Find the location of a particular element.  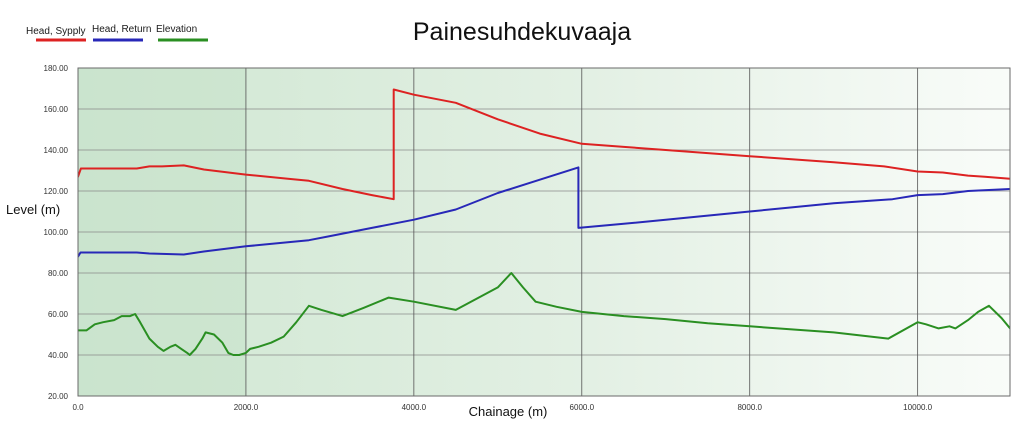

x-tick-label: 6000.0 is located at coordinates (582, 407).